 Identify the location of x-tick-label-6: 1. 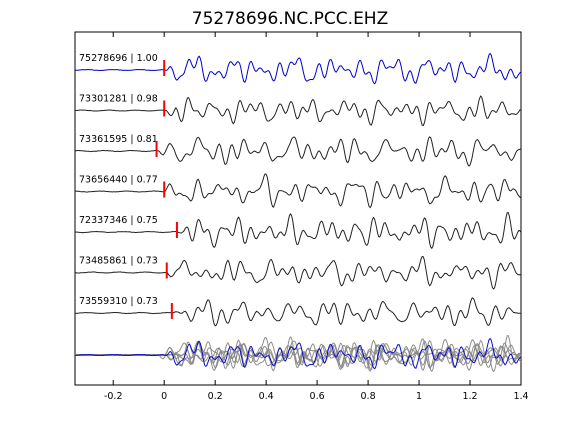
(419, 396).